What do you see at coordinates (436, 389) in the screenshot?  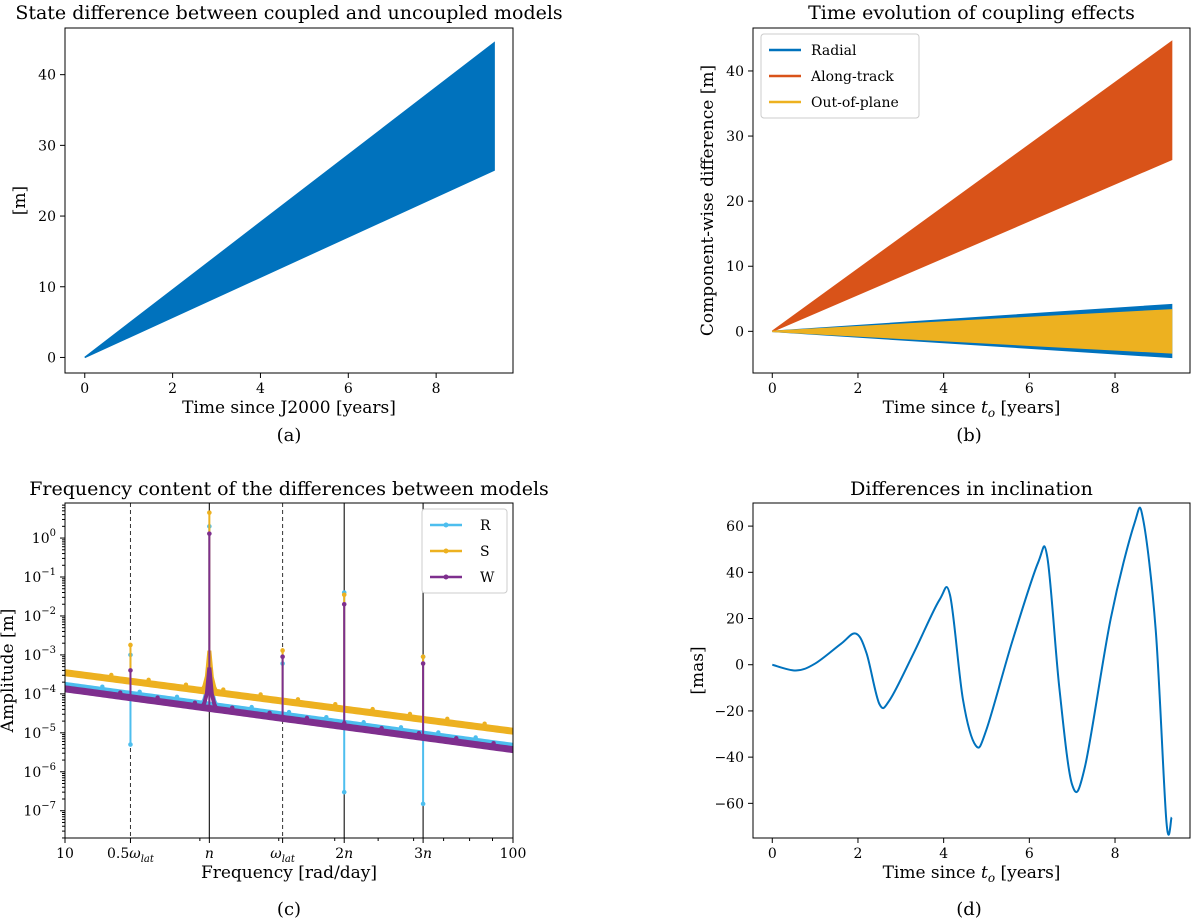 I see `x-tick-label-a: 8` at bounding box center [436, 389].